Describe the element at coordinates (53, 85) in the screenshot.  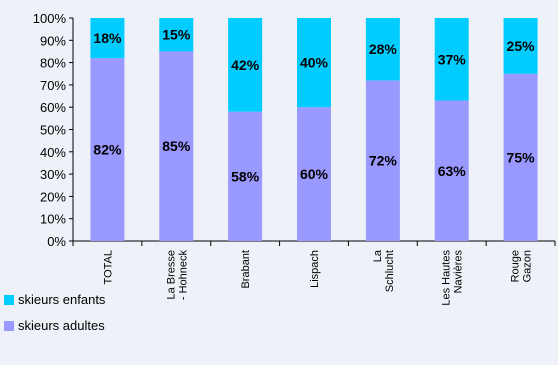
I see `y-tick-label: 70%` at that location.